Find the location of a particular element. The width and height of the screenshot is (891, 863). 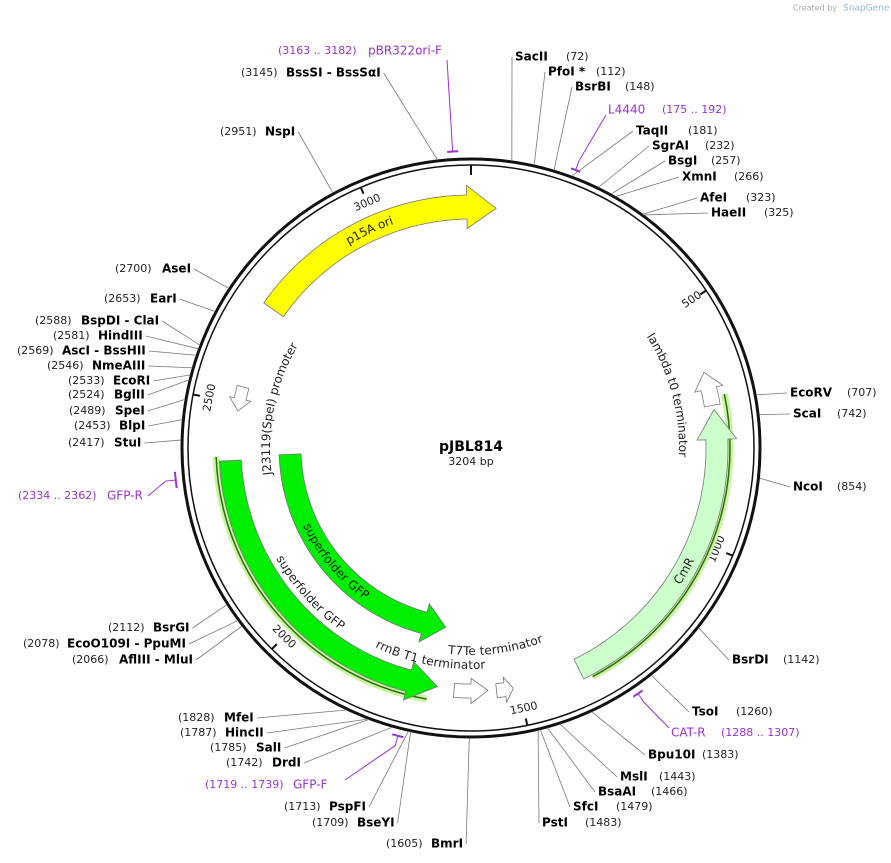

site-position: (232) is located at coordinates (720, 145).